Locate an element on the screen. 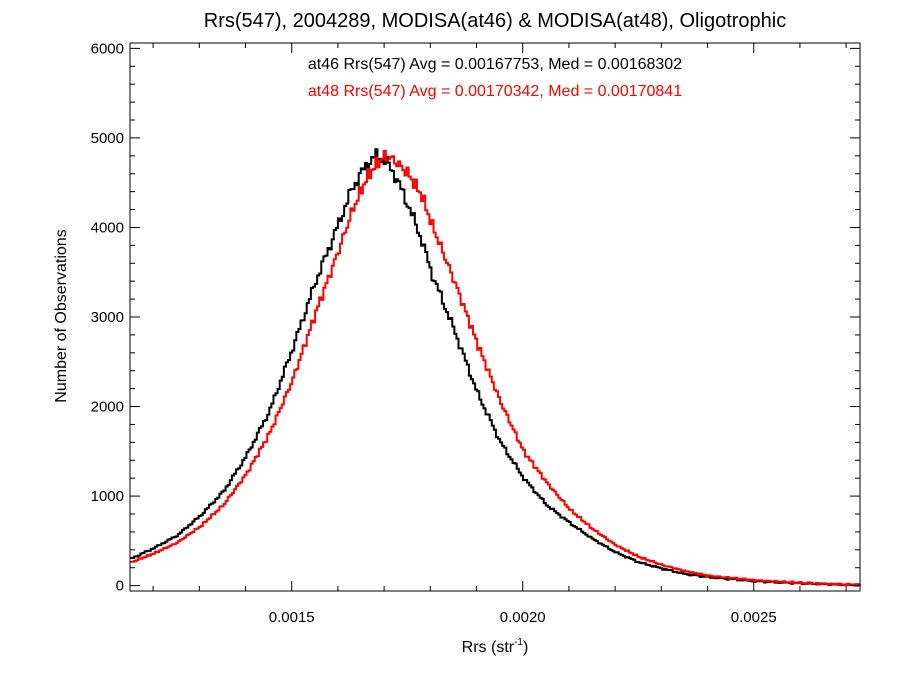 This screenshot has width=900, height=675. x-tick-label: 0.0015 is located at coordinates (292, 617).